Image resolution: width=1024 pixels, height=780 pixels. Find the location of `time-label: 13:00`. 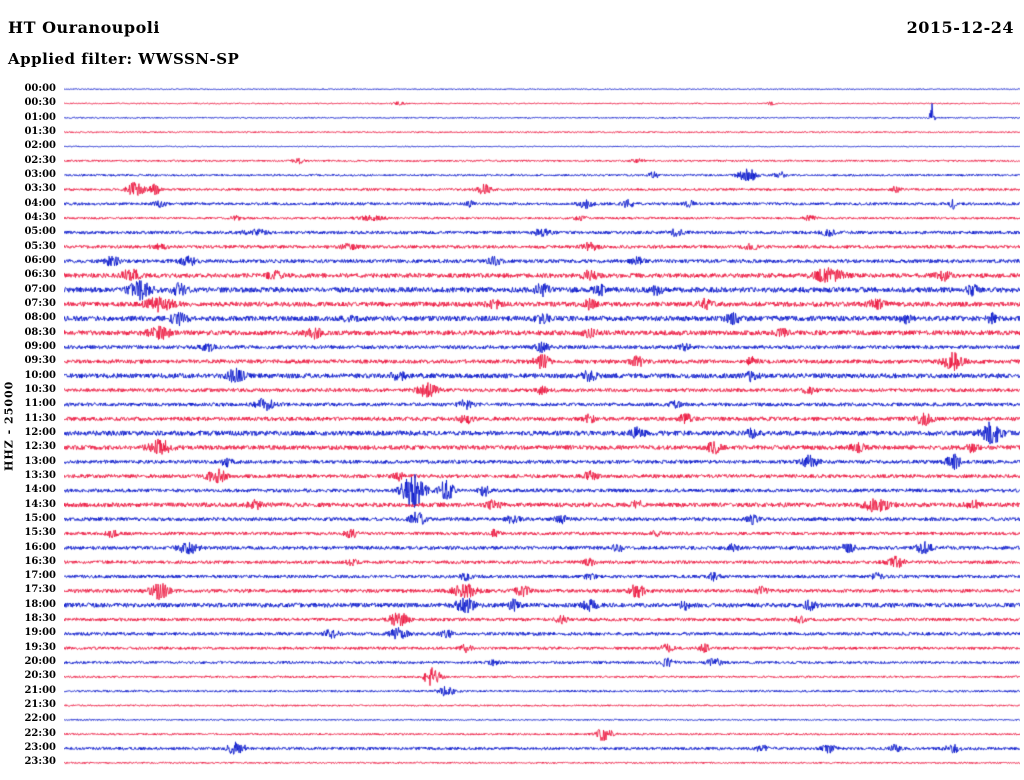

time-label: 13:00 is located at coordinates (40, 461).